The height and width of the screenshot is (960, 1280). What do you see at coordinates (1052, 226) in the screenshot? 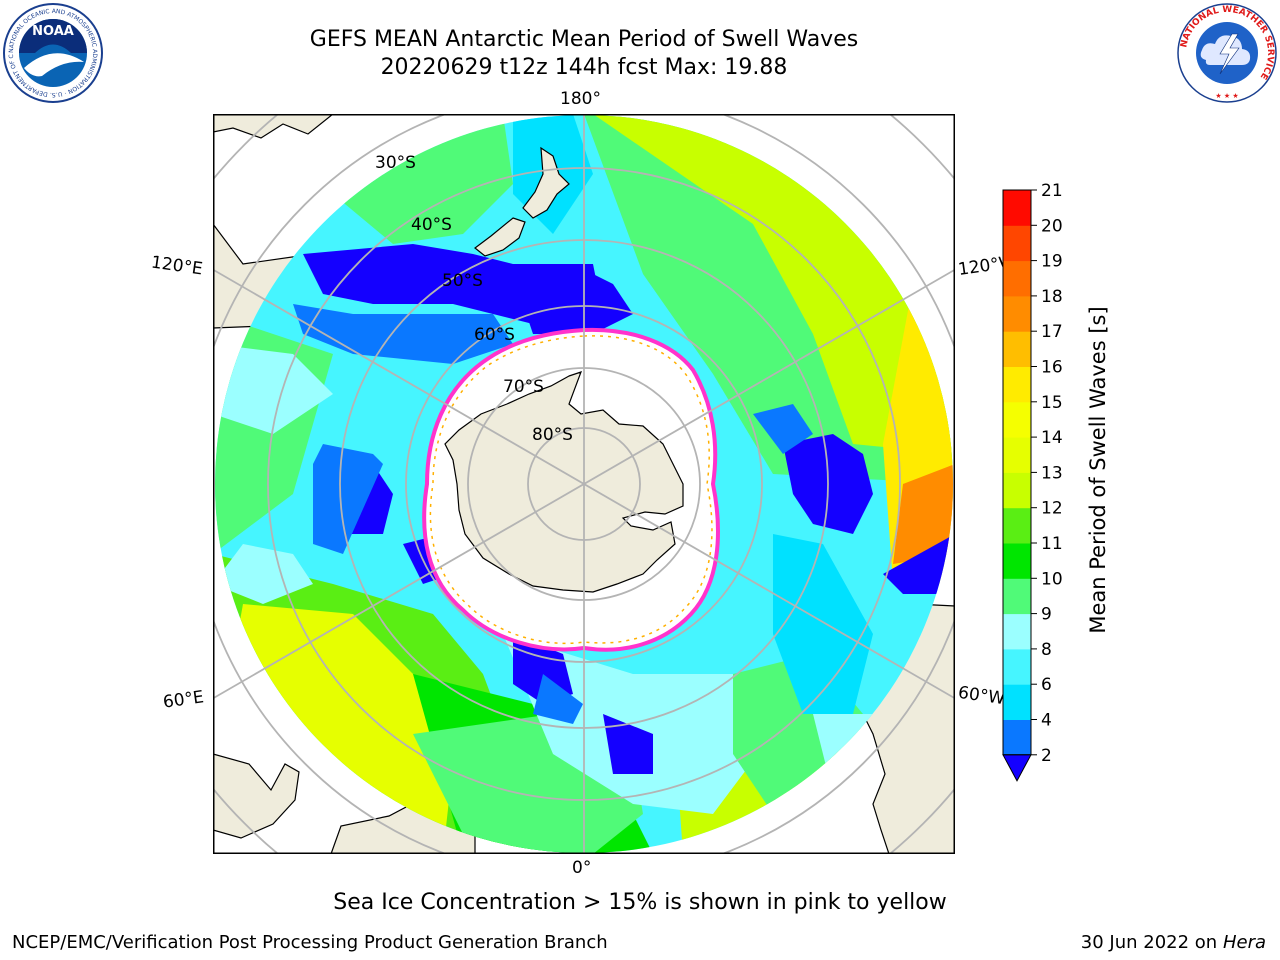
I see `colorbar-tick-label: 20` at bounding box center [1052, 226].